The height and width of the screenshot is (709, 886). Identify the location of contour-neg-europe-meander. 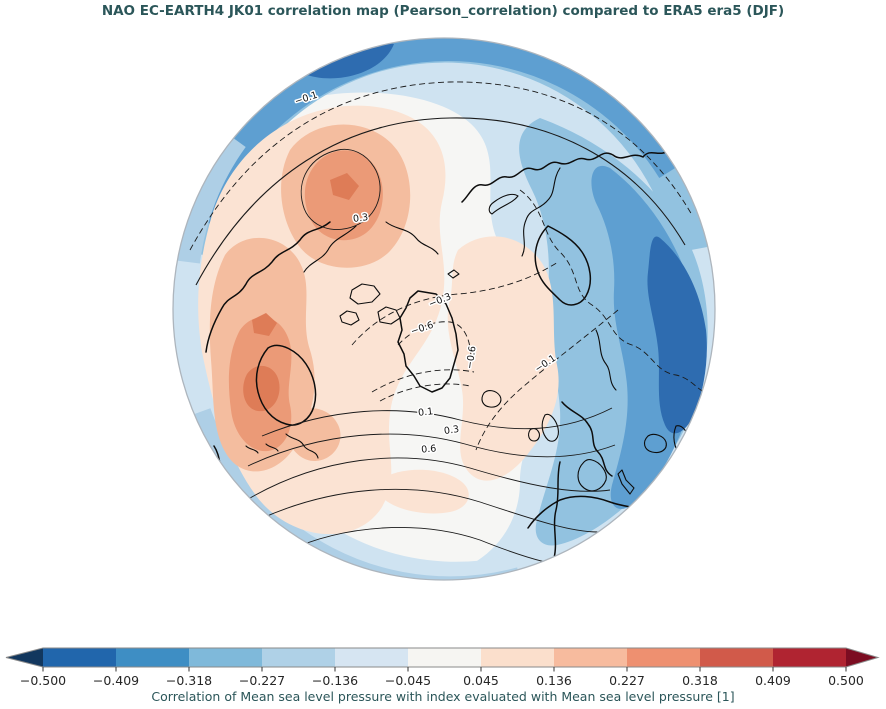
(612, 291).